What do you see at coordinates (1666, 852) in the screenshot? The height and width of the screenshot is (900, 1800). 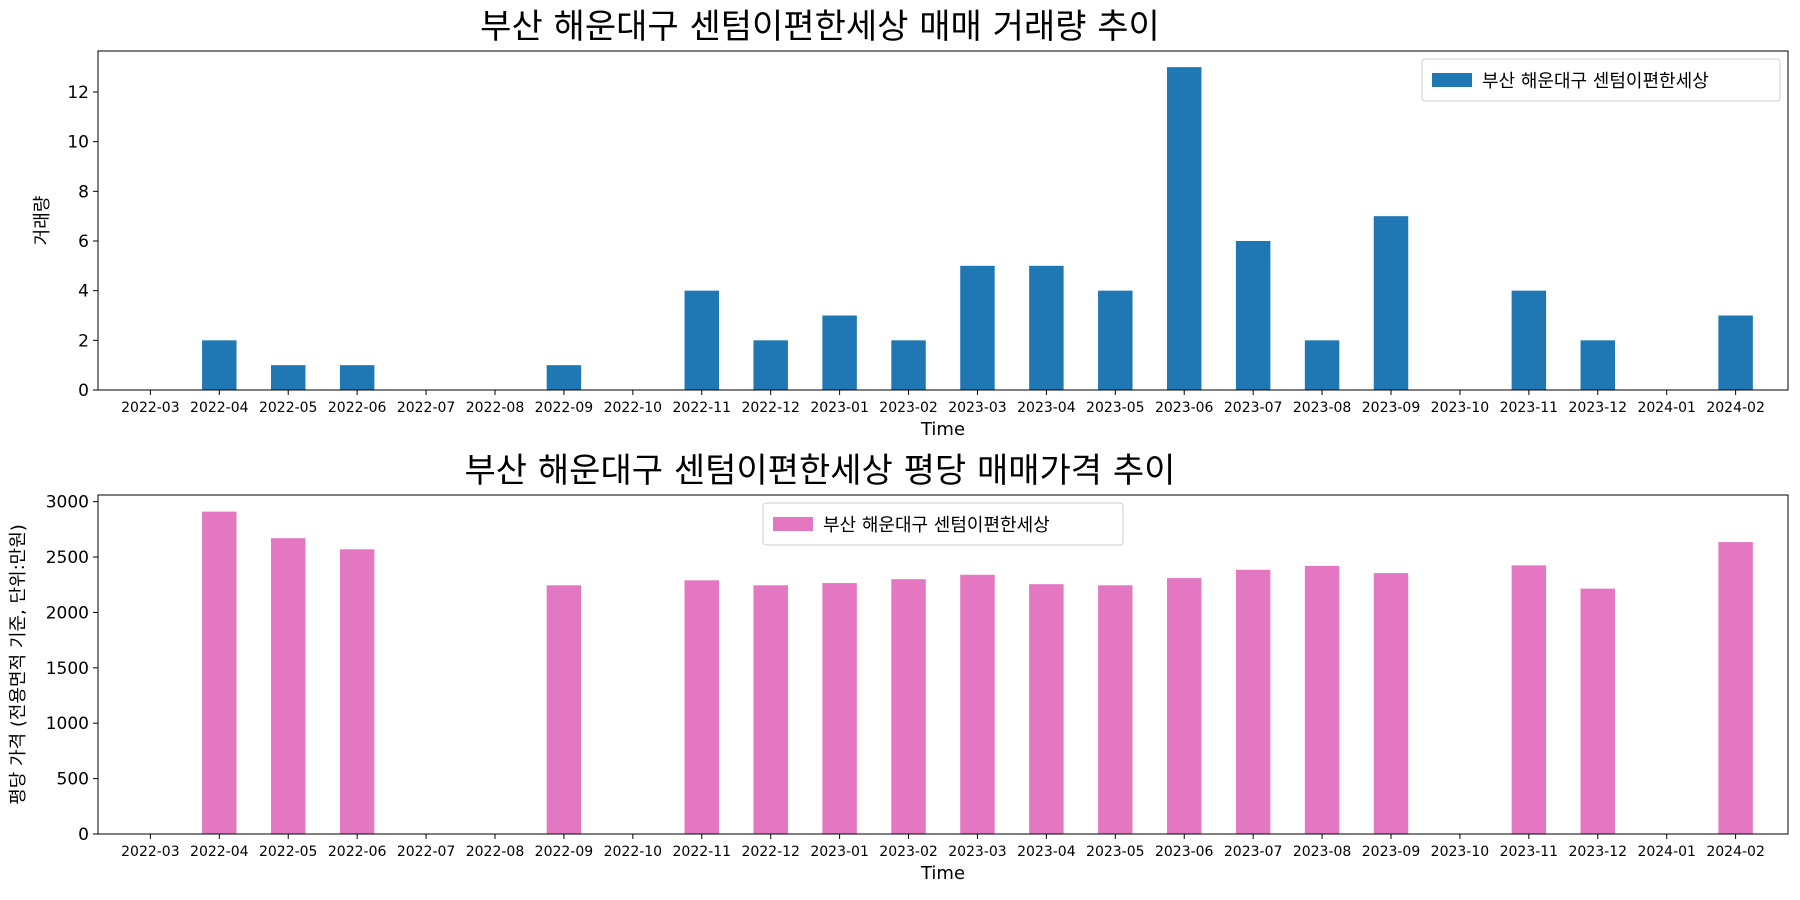 I see `price-chart-x-tick-label: 2024-01` at bounding box center [1666, 852].